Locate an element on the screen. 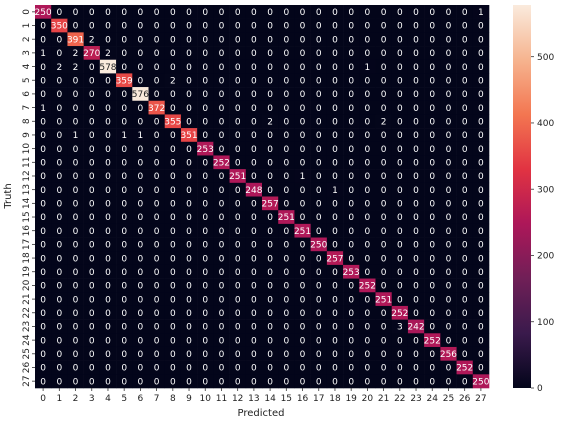  x-tick-label: 8 is located at coordinates (173, 399).